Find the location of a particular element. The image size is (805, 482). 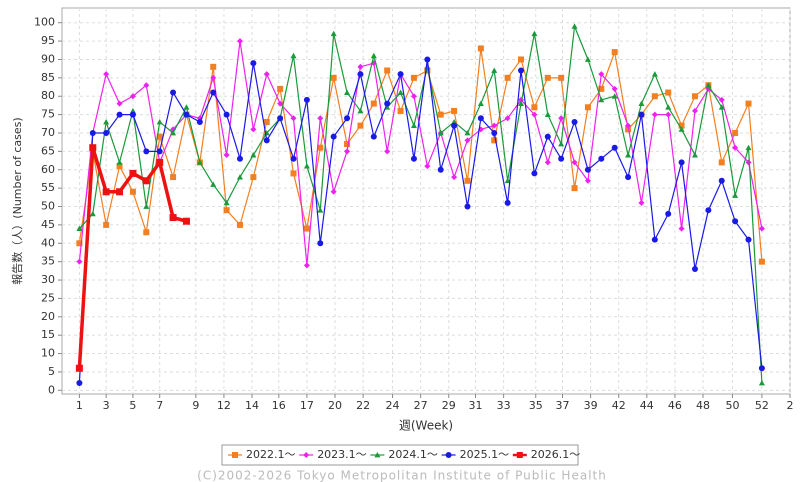

y-tick-label: 0 is located at coordinates (51, 389).